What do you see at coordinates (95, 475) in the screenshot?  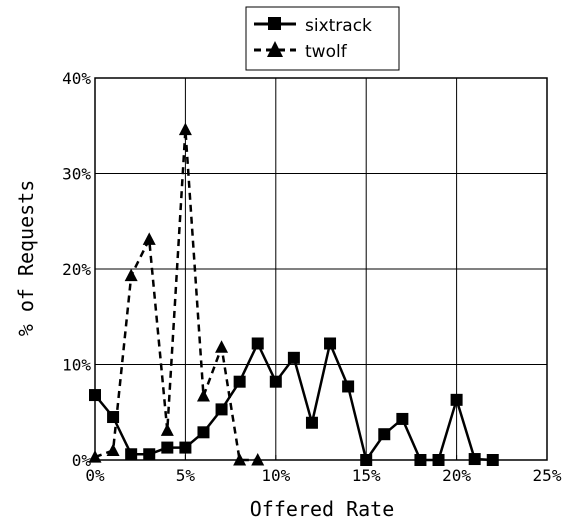 I see `x-tick-label: 0%` at bounding box center [95, 475].